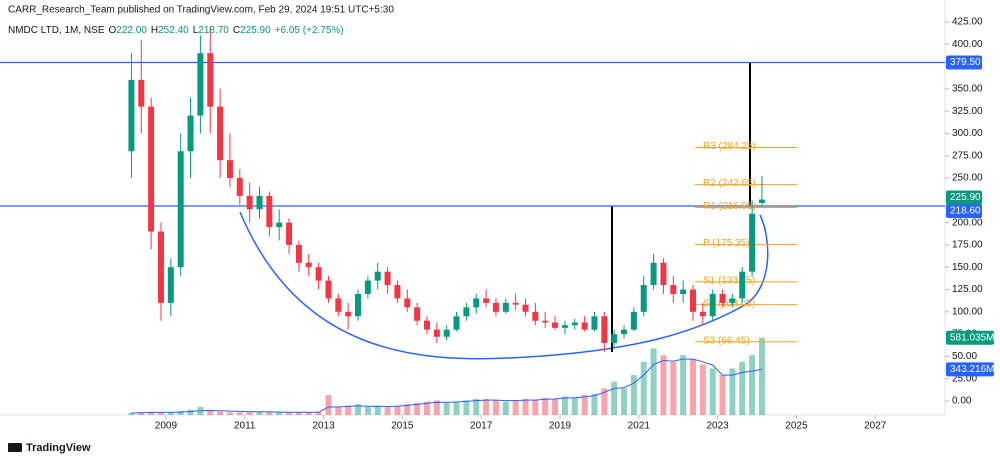 The image size is (1000, 460). What do you see at coordinates (154, 30) in the screenshot?
I see `legend-key: H` at bounding box center [154, 30].